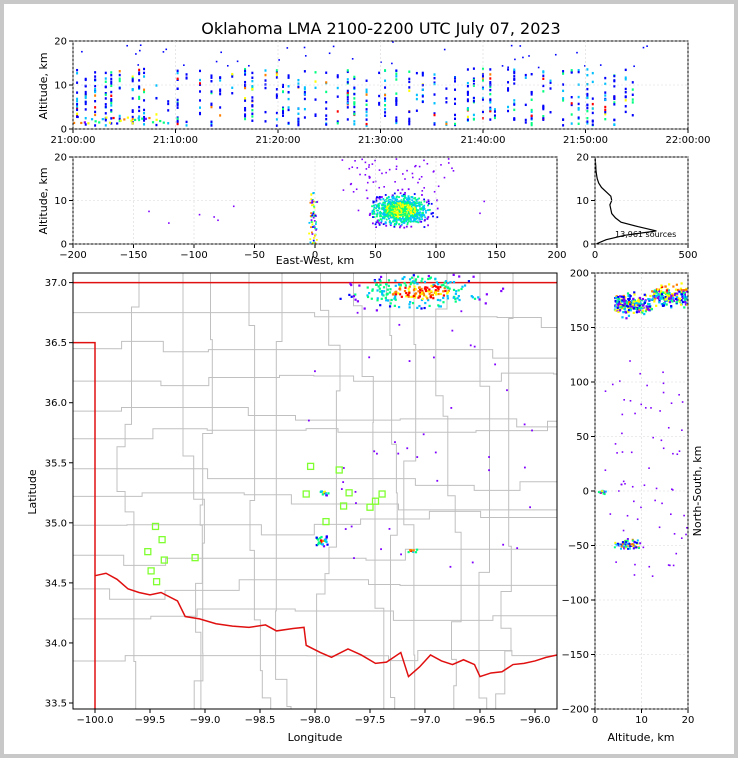 This screenshot has width=738, height=758. I want to click on plan-ytick-label: 35.5, so click(56, 463).